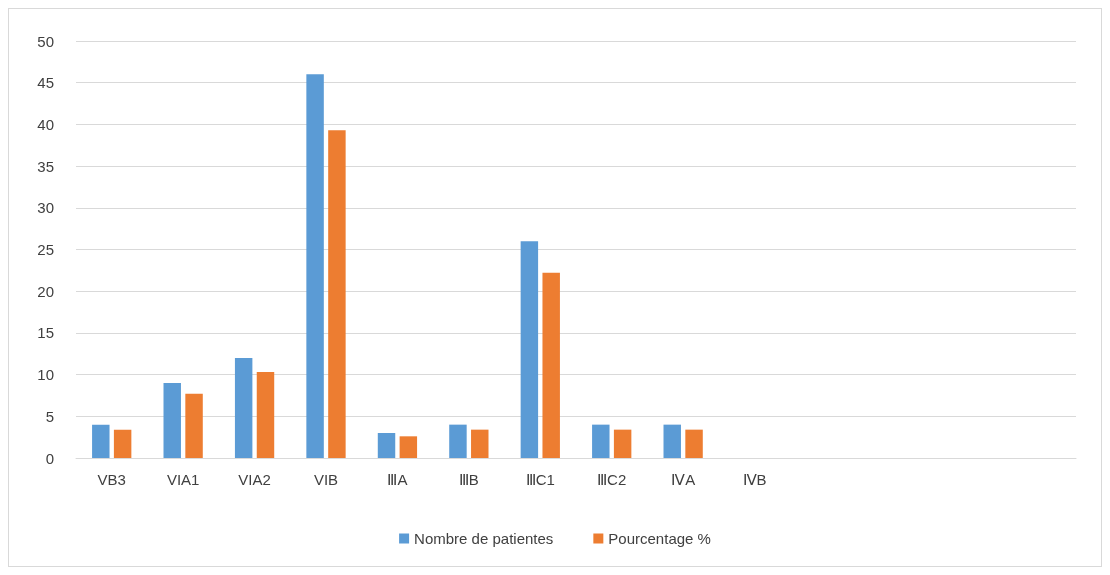  What do you see at coordinates (612, 479) in the screenshot?
I see `x-tick-label: ⅢC2` at bounding box center [612, 479].